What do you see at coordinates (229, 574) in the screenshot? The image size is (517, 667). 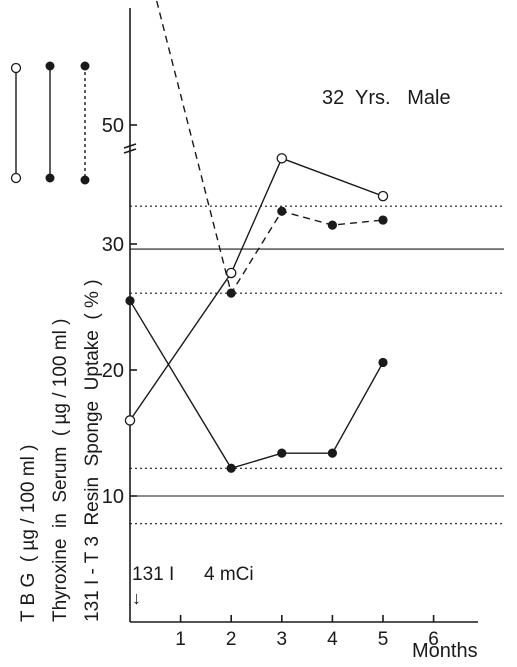 I see `event-dose: 4 mCi` at bounding box center [229, 574].